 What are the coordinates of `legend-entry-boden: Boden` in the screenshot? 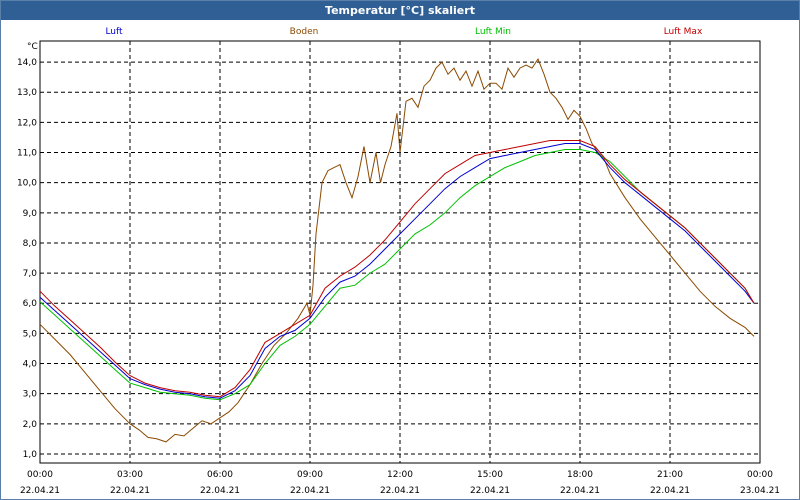 It's located at (304, 32).